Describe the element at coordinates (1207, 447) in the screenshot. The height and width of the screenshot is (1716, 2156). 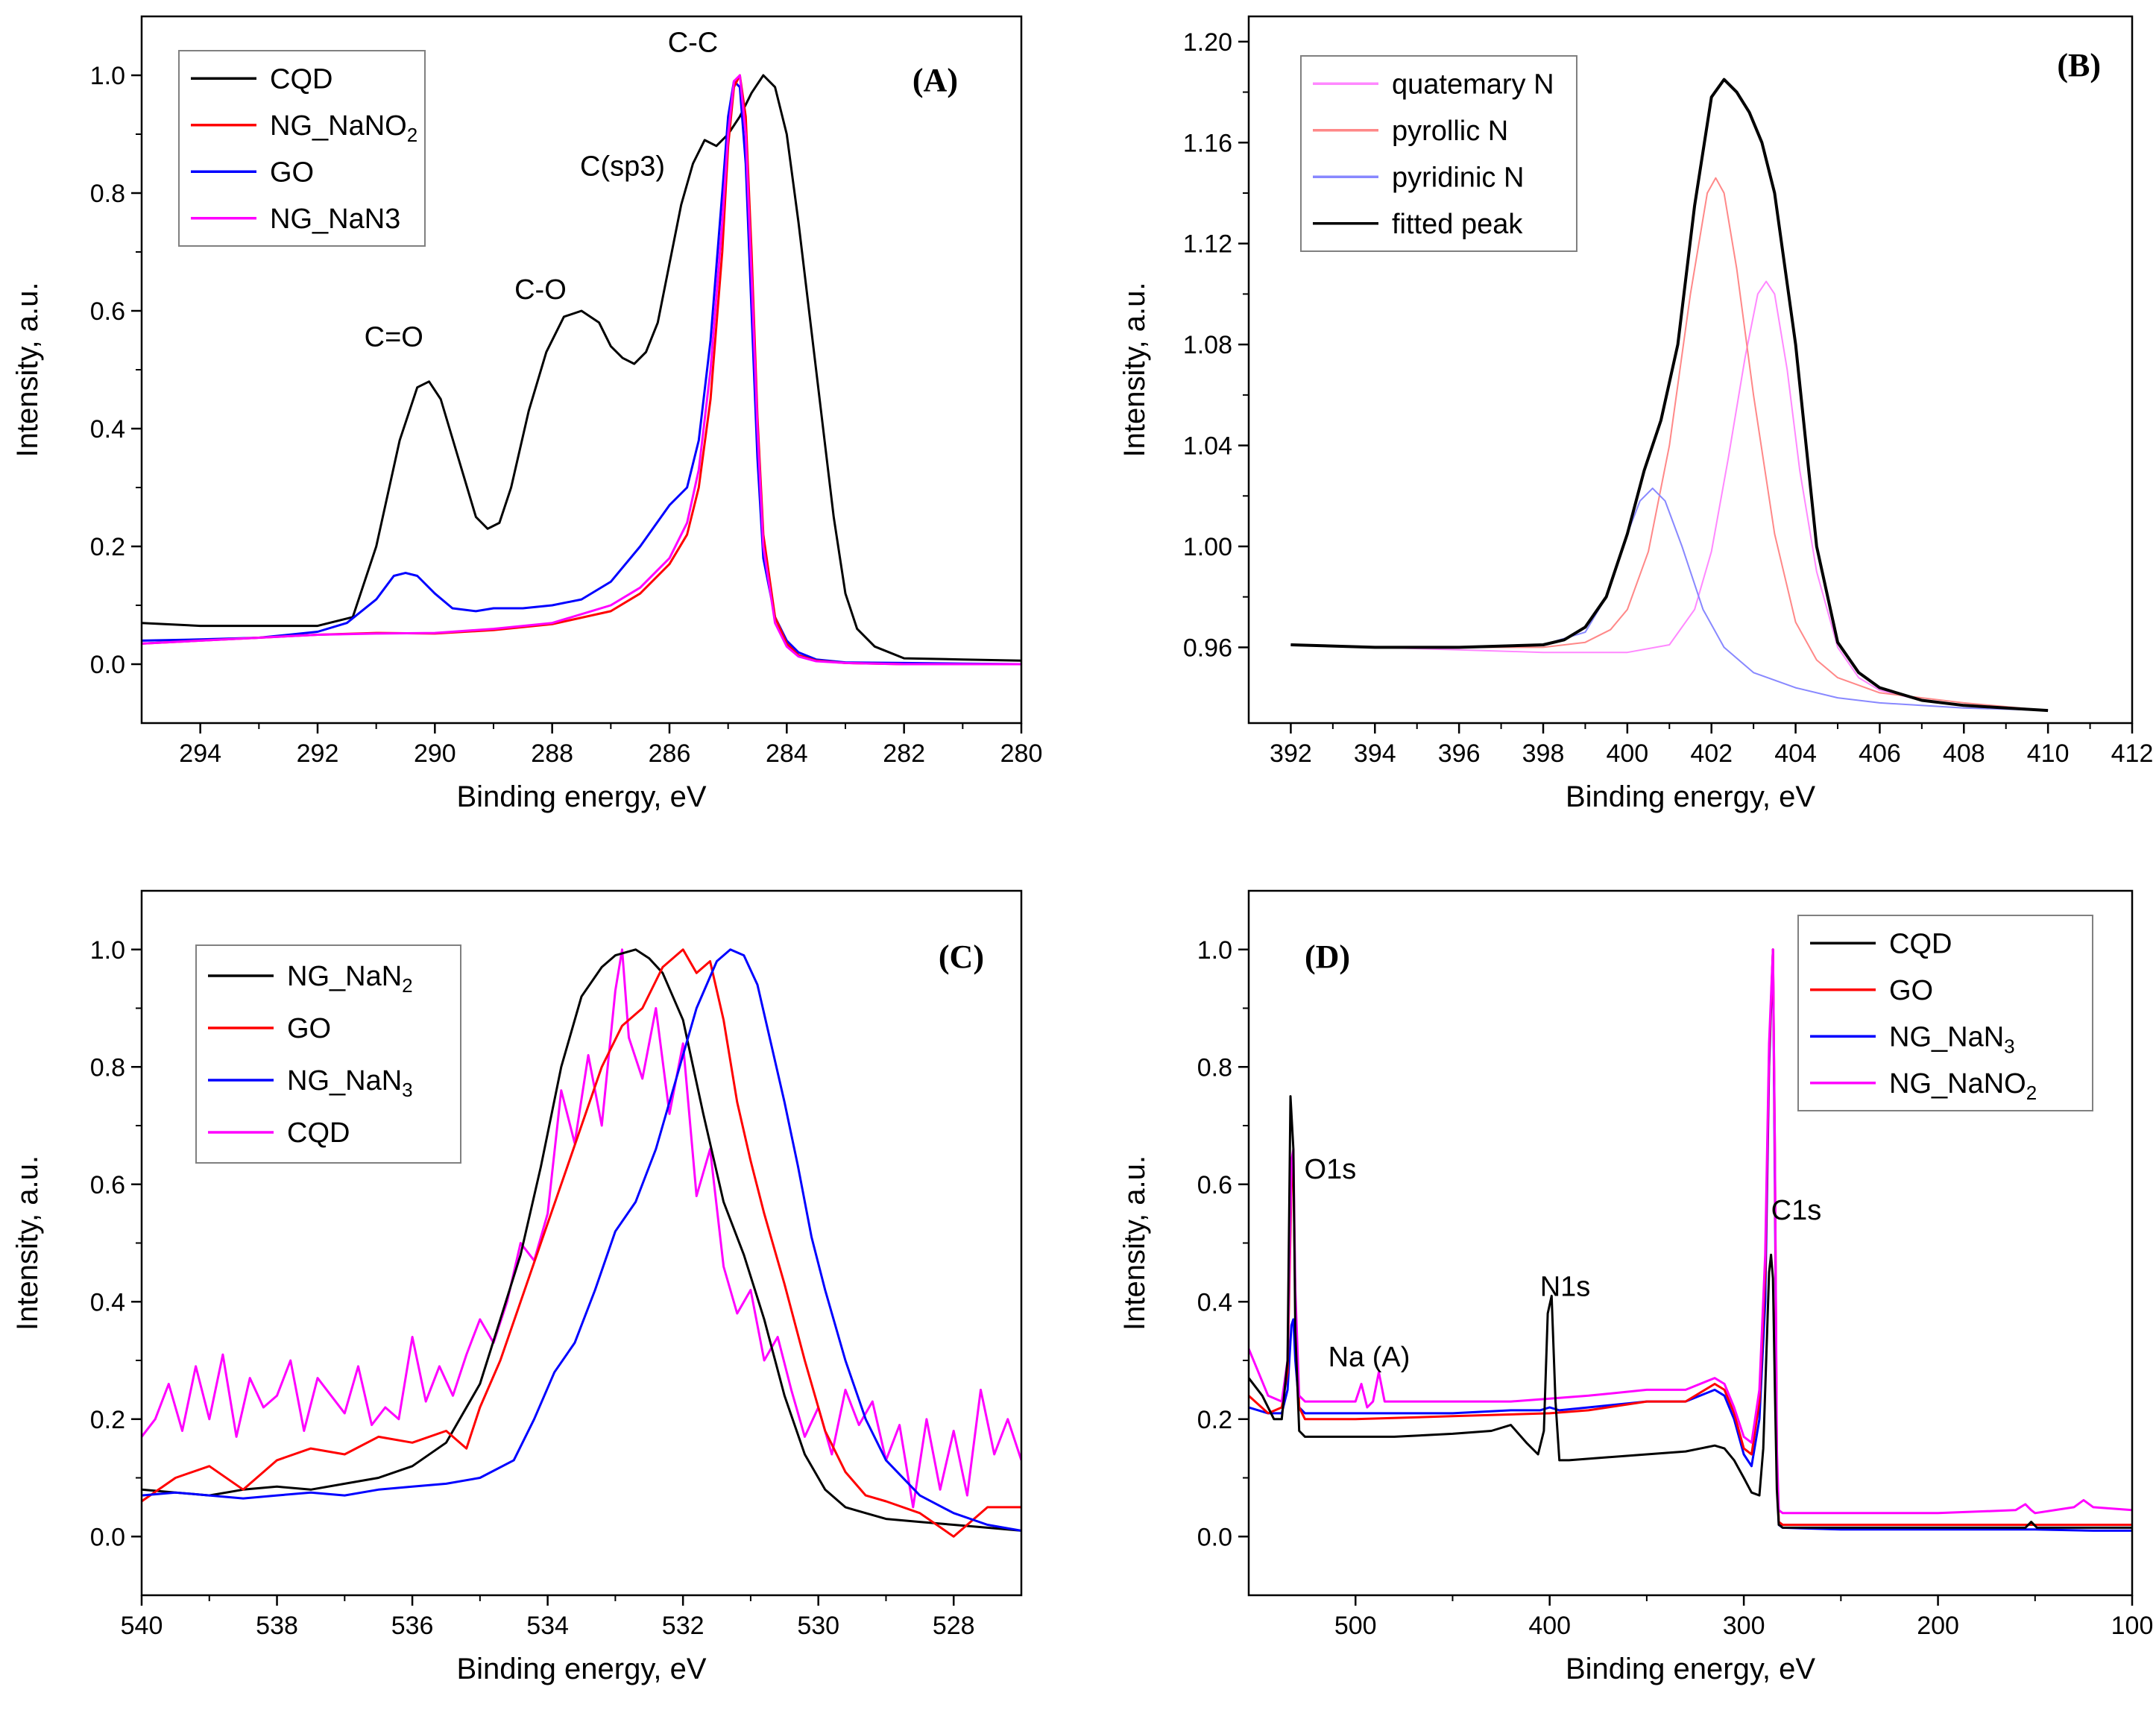
I see `y-tick-label: 1.04` at that location.